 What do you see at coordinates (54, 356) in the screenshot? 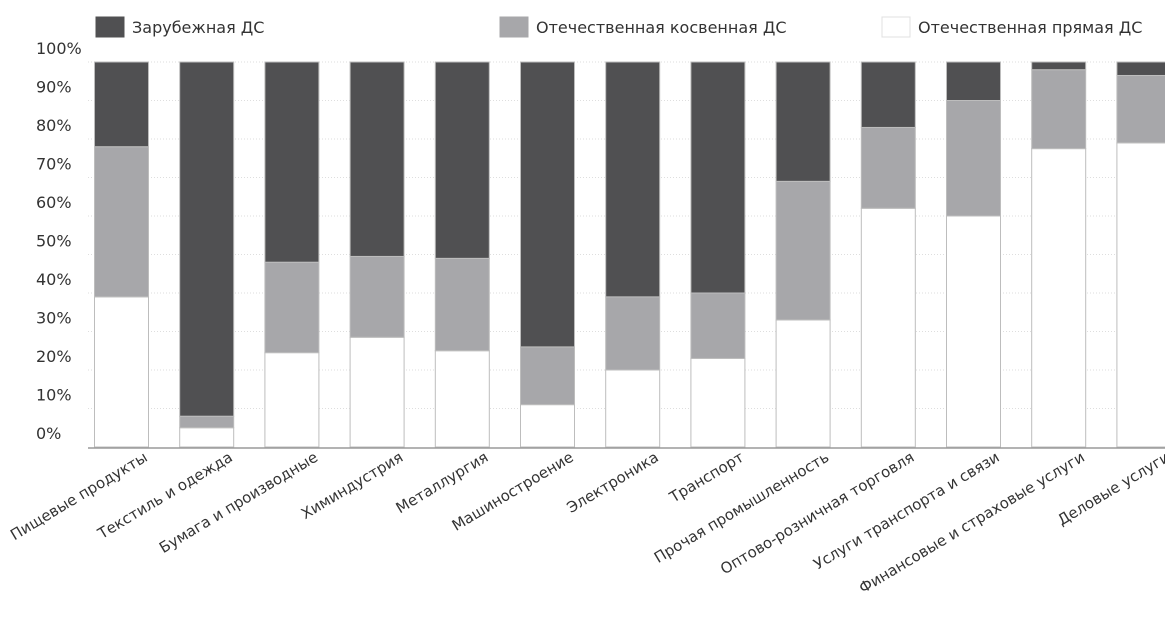
I see `y-tick-label: 20%` at bounding box center [54, 356].